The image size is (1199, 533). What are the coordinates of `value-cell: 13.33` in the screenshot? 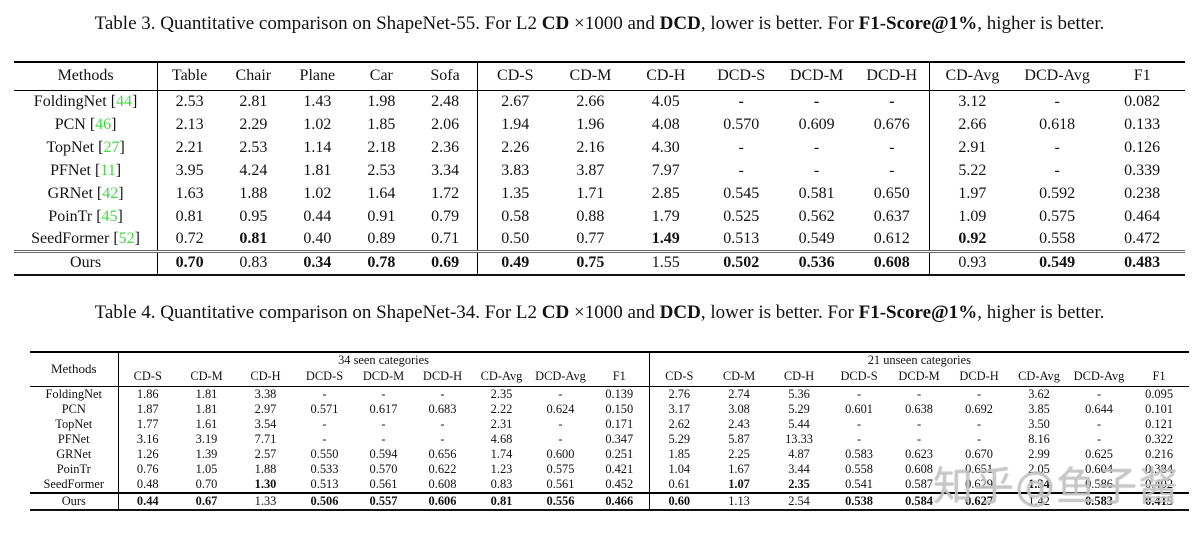 It's located at (799, 438).